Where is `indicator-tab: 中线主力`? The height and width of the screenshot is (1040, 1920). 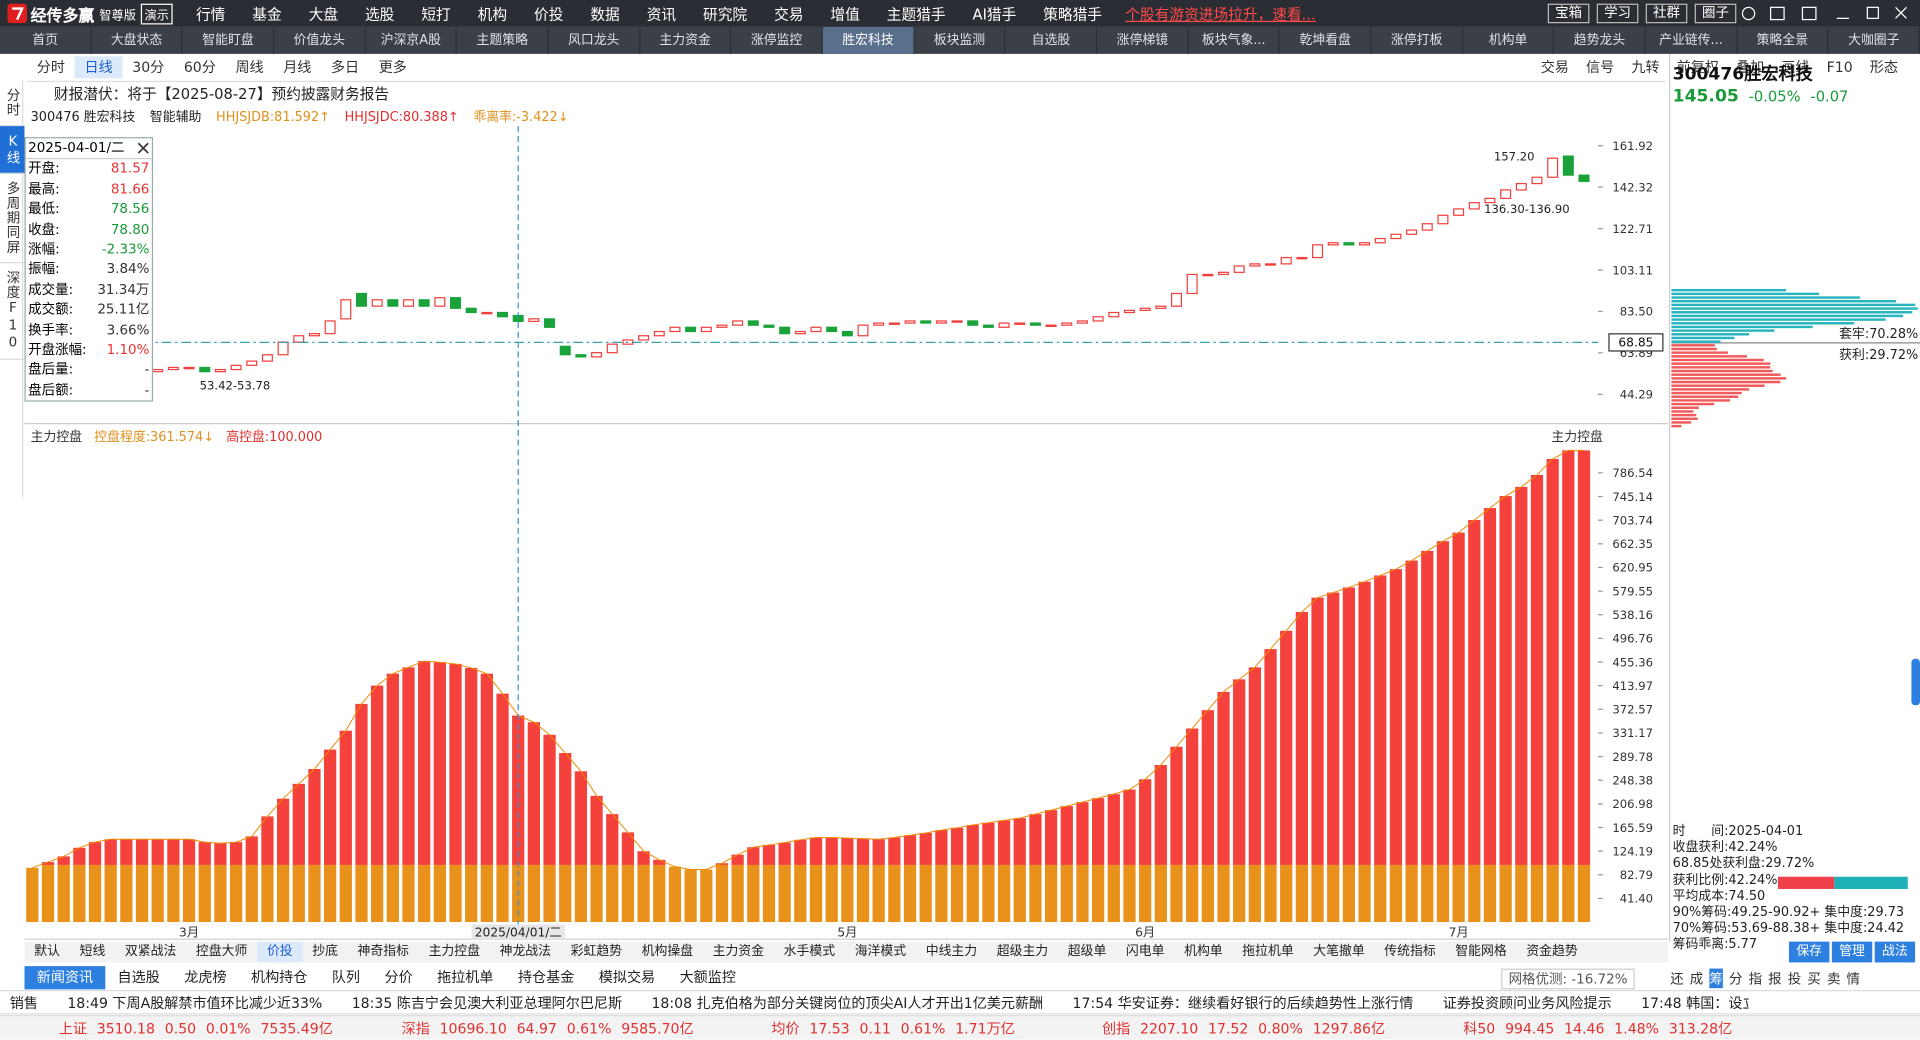
indicator-tab: 中线主力 is located at coordinates (951, 951).